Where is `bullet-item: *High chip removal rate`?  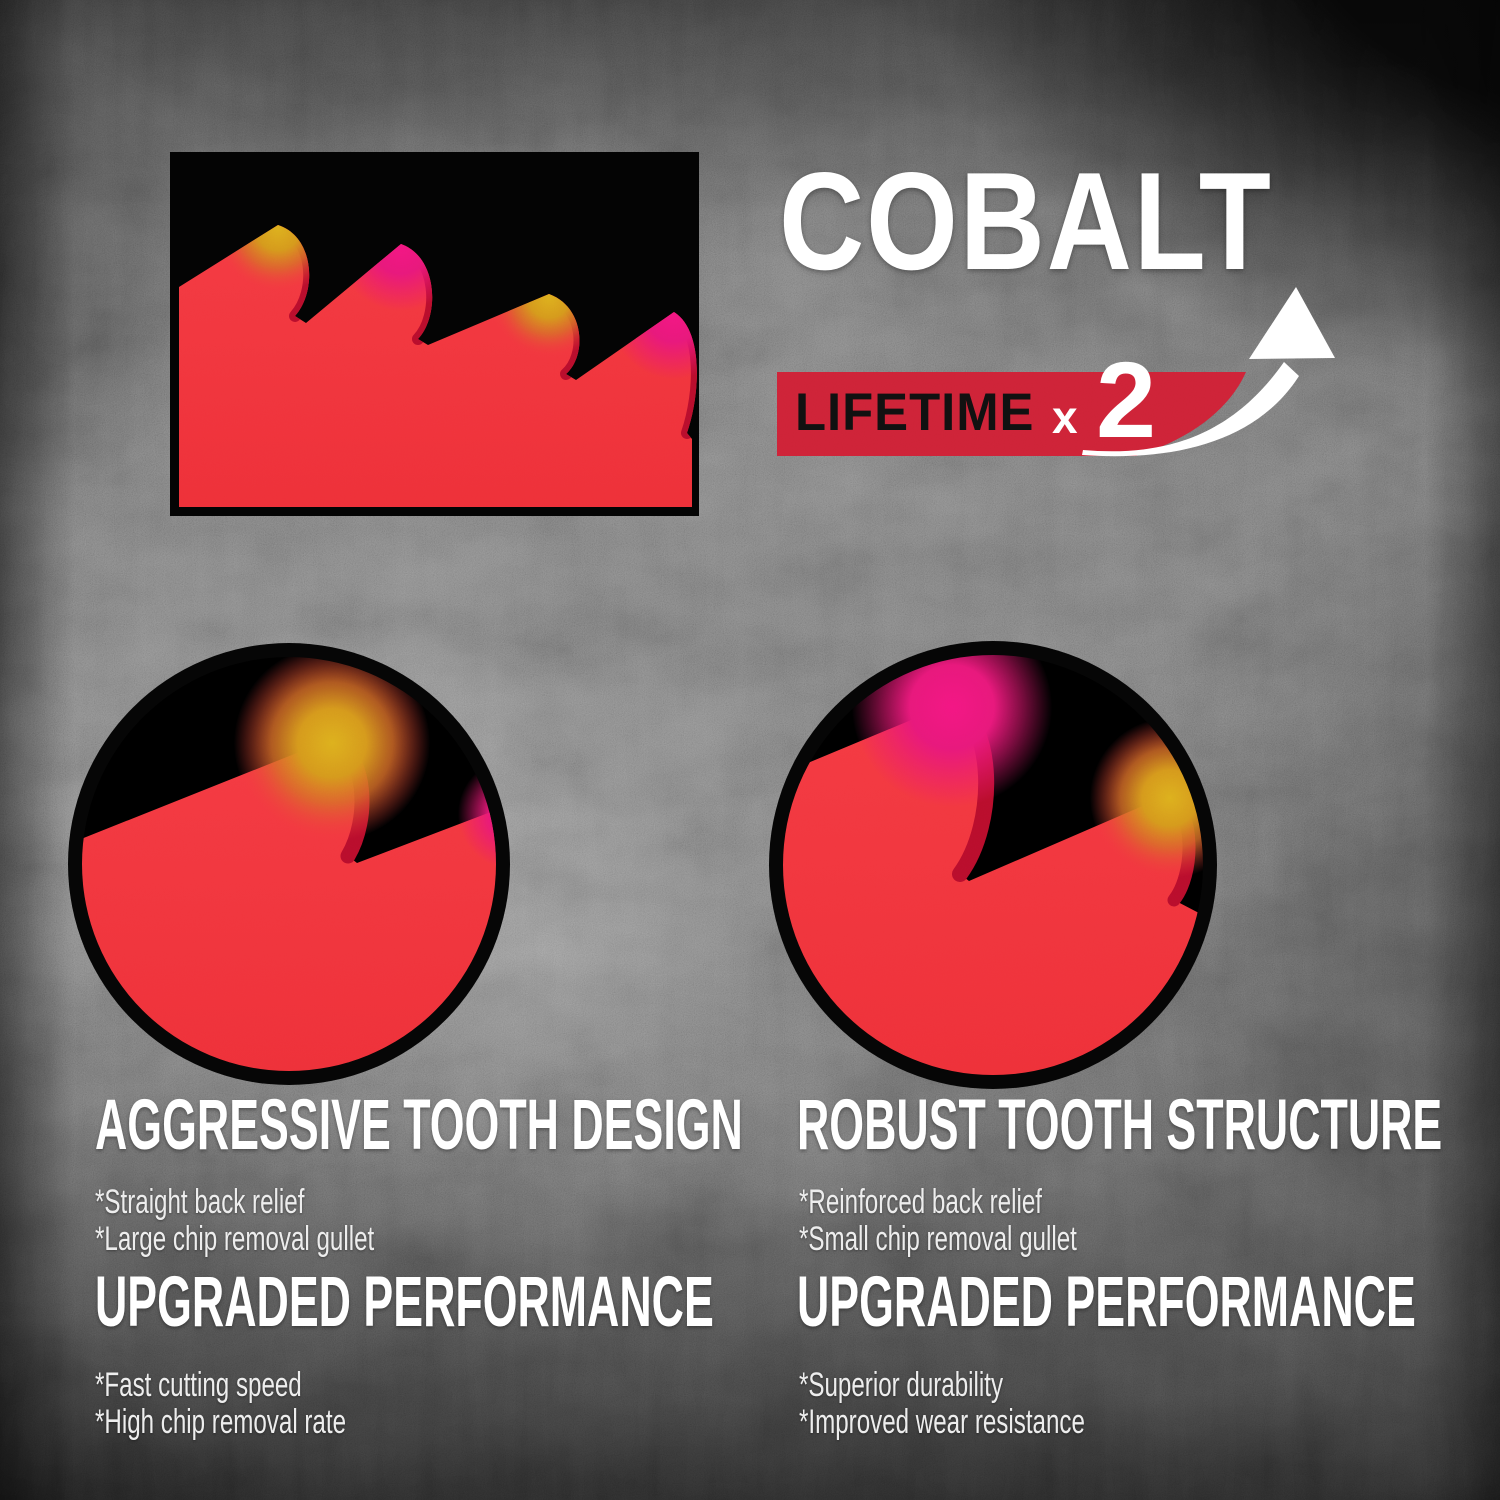
bullet-item: *High chip removal rate is located at coordinates (221, 1422).